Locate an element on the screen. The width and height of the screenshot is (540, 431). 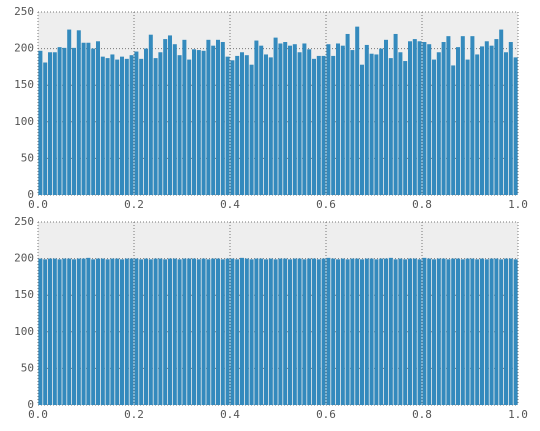
y-tick-label: 0 is located at coordinates (30, 404).